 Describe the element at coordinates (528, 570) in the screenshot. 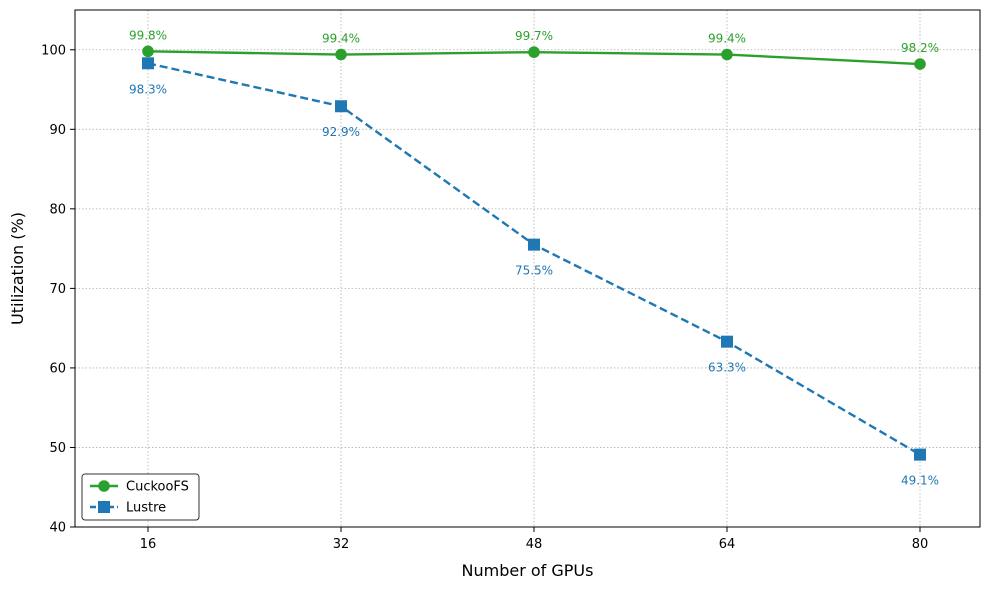

I see `x-axis-title: Number of GPUs` at that location.